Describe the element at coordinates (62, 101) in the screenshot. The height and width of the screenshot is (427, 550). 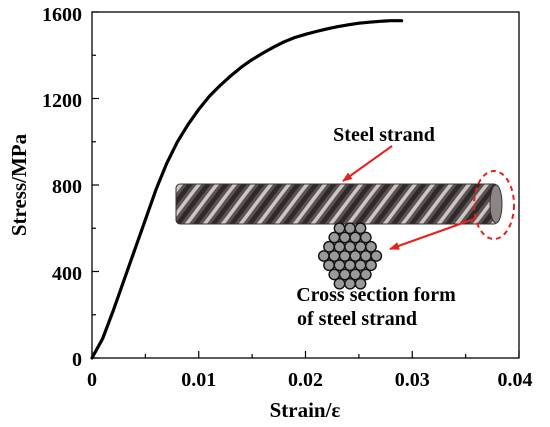
I see `y-tick-label-1200: 1200` at that location.